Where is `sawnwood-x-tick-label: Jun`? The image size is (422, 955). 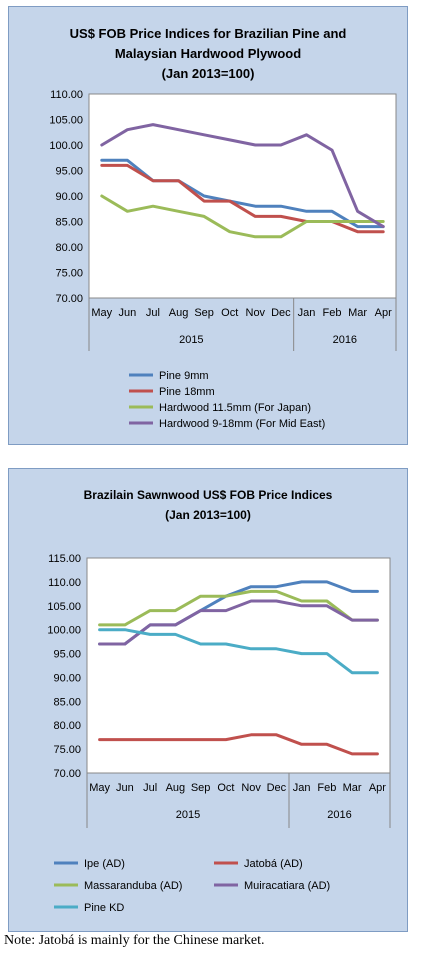 sawnwood-x-tick-label: Jun is located at coordinates (125, 788).